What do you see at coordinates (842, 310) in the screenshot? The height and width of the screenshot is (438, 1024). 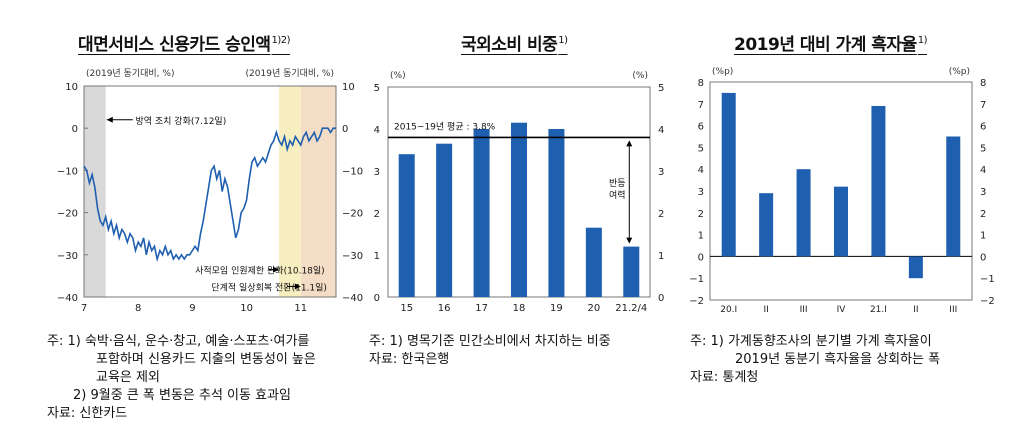 I see `x-tick-label: IV` at bounding box center [842, 310].